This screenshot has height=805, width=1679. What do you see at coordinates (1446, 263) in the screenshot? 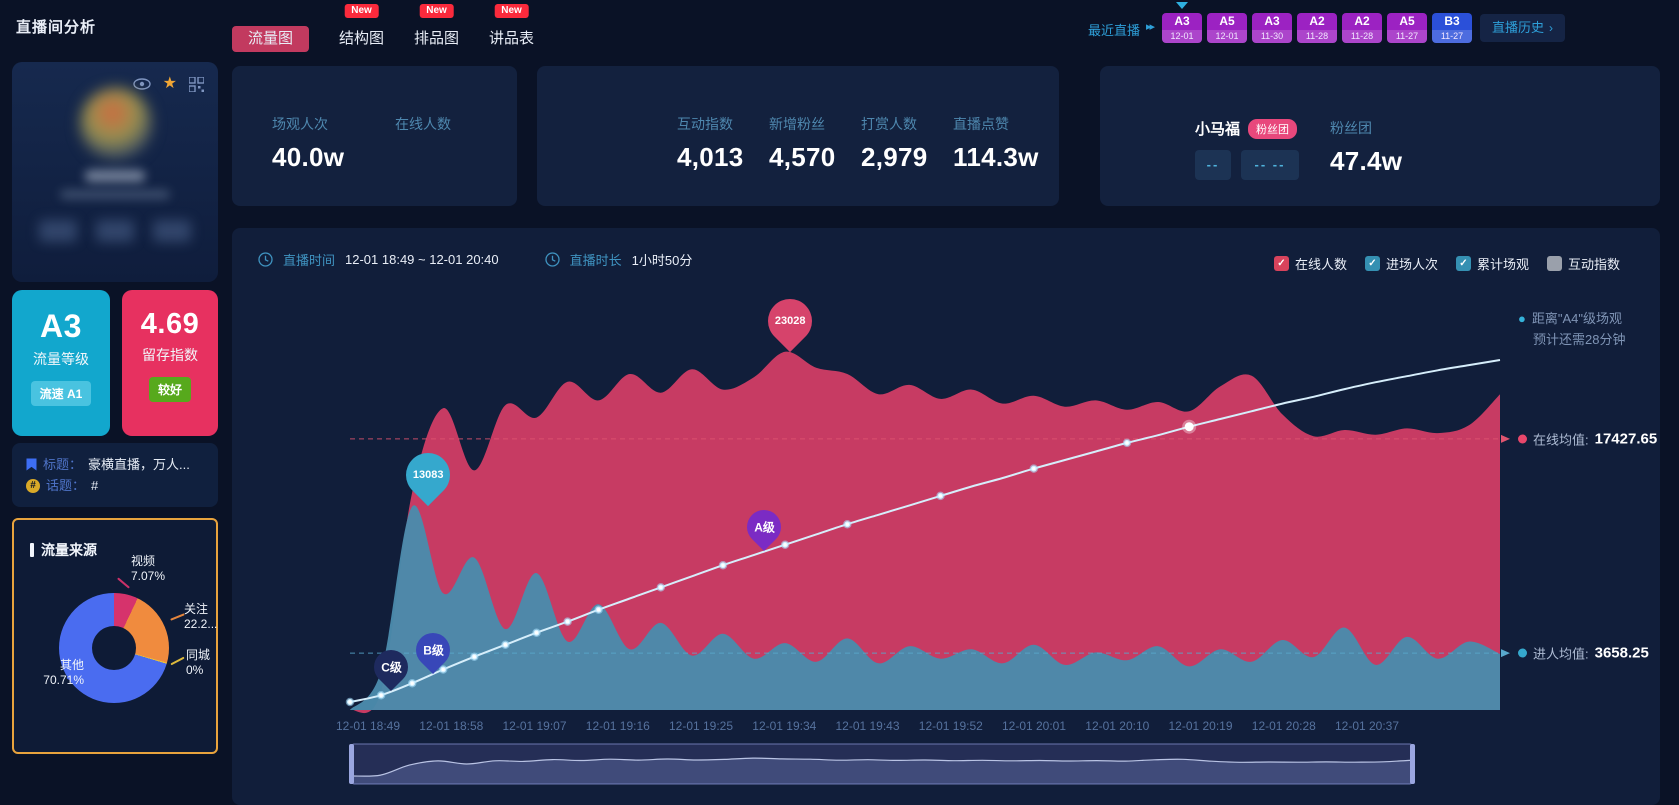
I see `chart-legend: ✓ 在线人数 ✓ 进场人次 ✓ 累计场观 互动指数` at bounding box center [1446, 263].